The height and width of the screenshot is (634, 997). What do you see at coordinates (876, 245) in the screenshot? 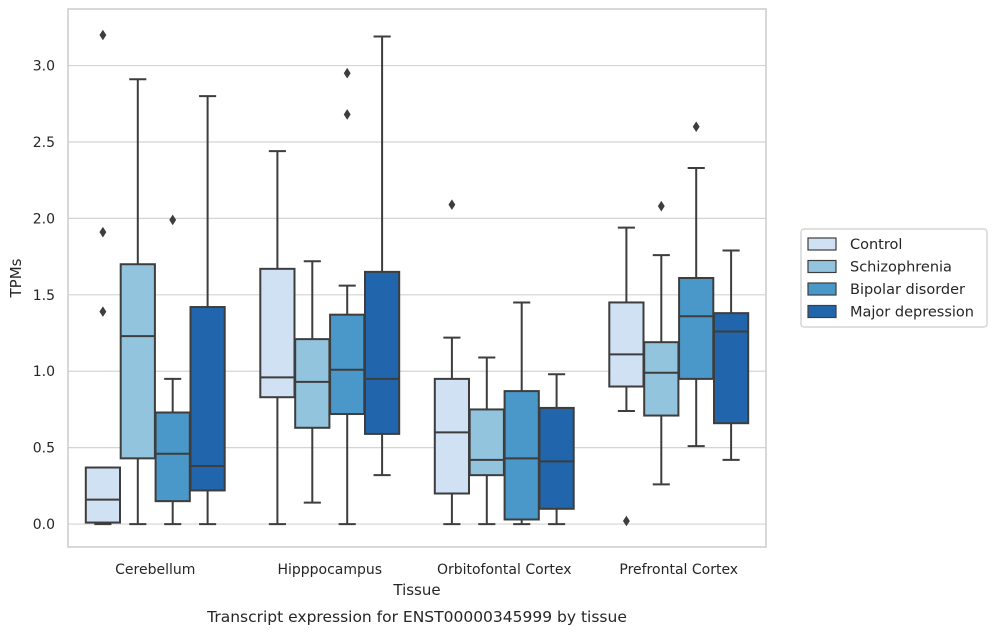
I see `legend-label: Control` at bounding box center [876, 245].